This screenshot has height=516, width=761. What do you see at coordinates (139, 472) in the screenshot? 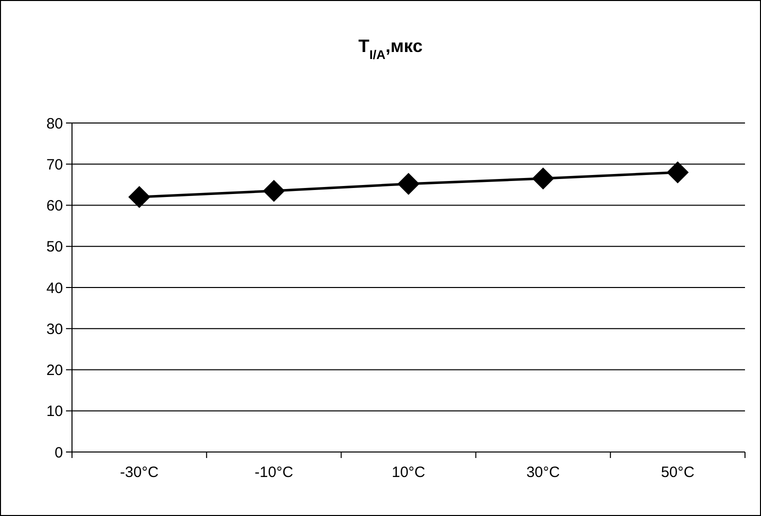
I see `x-tick-label: -30°C` at bounding box center [139, 472].